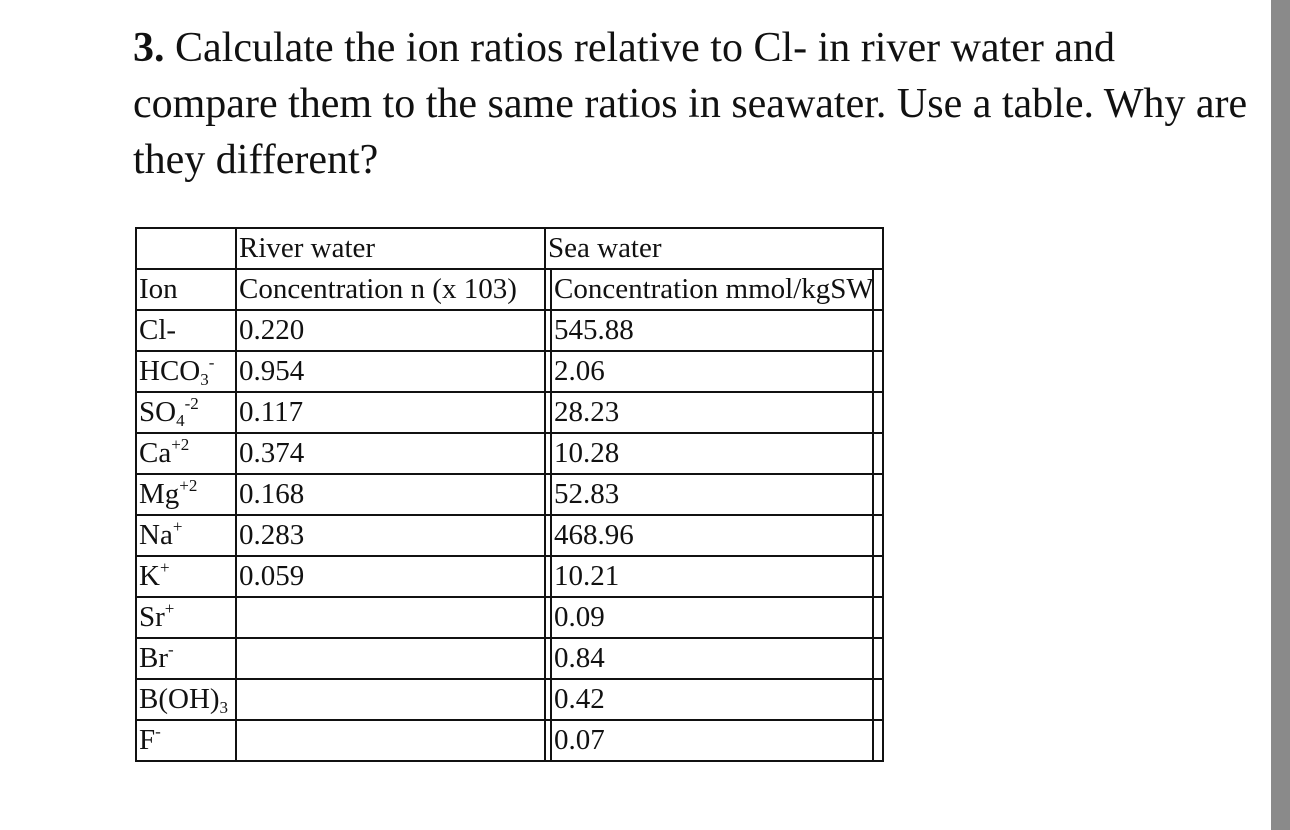  What do you see at coordinates (158, 330) in the screenshot?
I see `ion-symbol: Cl-` at bounding box center [158, 330].